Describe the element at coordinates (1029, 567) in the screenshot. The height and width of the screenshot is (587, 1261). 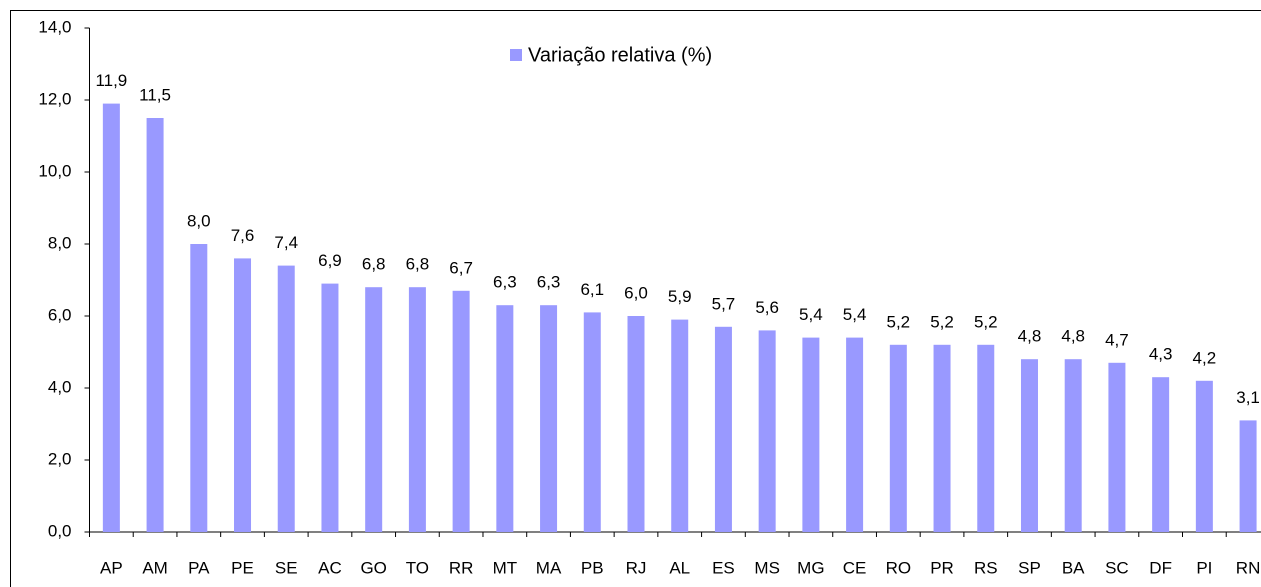
I see `x-tick-label: SP` at that location.